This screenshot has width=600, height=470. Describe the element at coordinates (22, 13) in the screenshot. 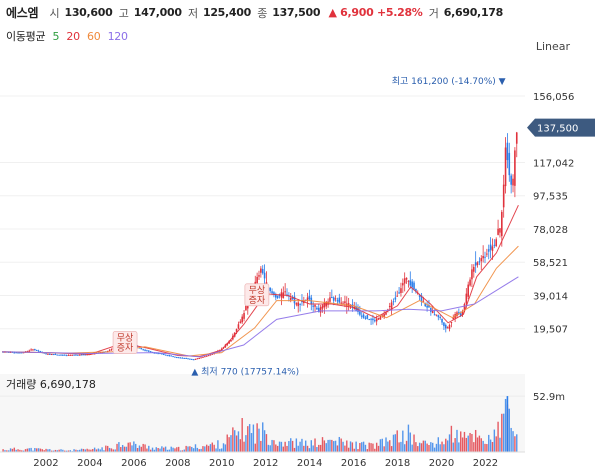

I see `stock-name: 에스엠` at that location.